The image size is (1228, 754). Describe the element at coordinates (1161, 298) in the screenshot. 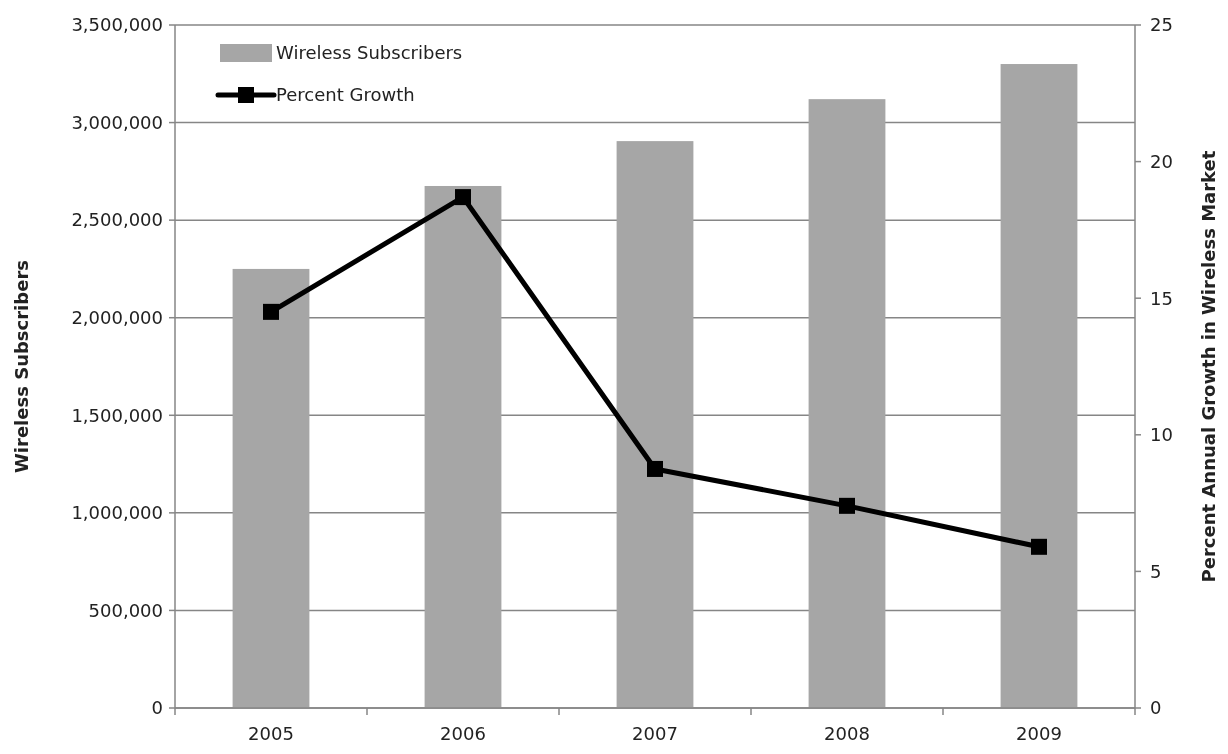

I see `y2-tick-label: 15` at that location.